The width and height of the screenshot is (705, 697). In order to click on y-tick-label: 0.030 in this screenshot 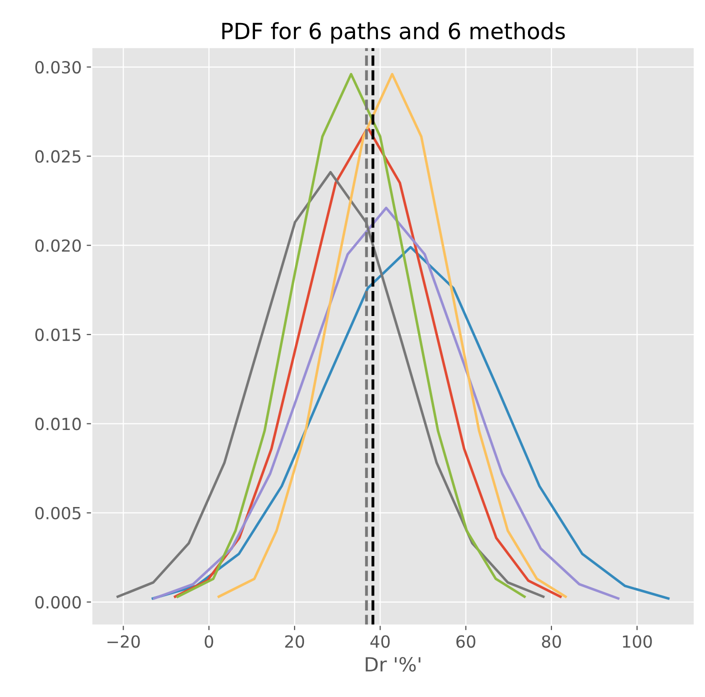, I will do `click(58, 67)`.